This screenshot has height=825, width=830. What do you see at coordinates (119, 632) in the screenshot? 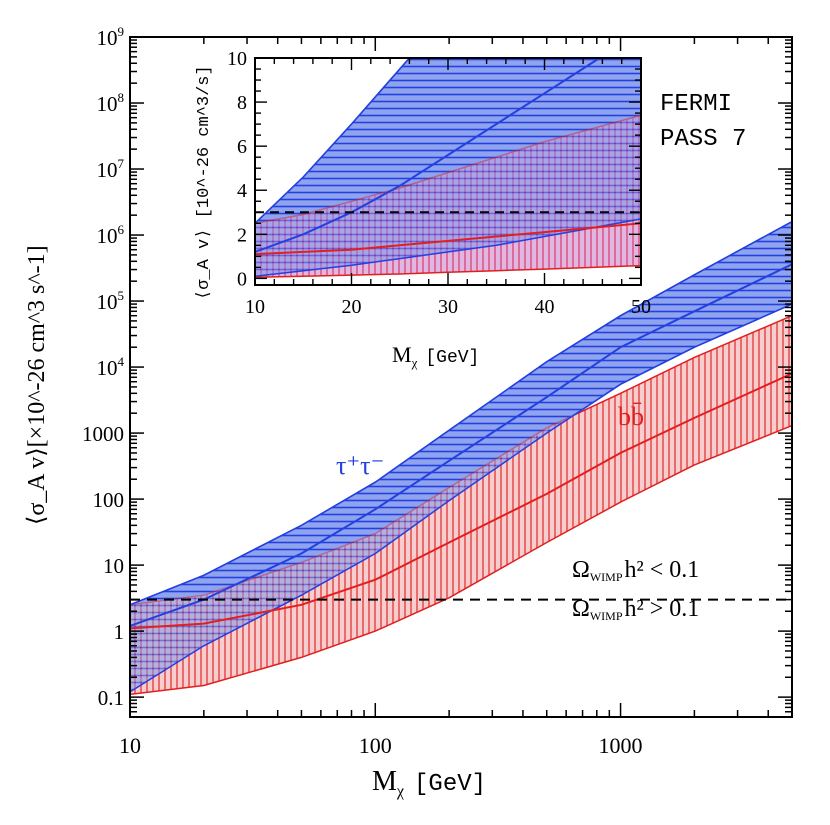
I see `y-tick-label: 1` at bounding box center [119, 632].